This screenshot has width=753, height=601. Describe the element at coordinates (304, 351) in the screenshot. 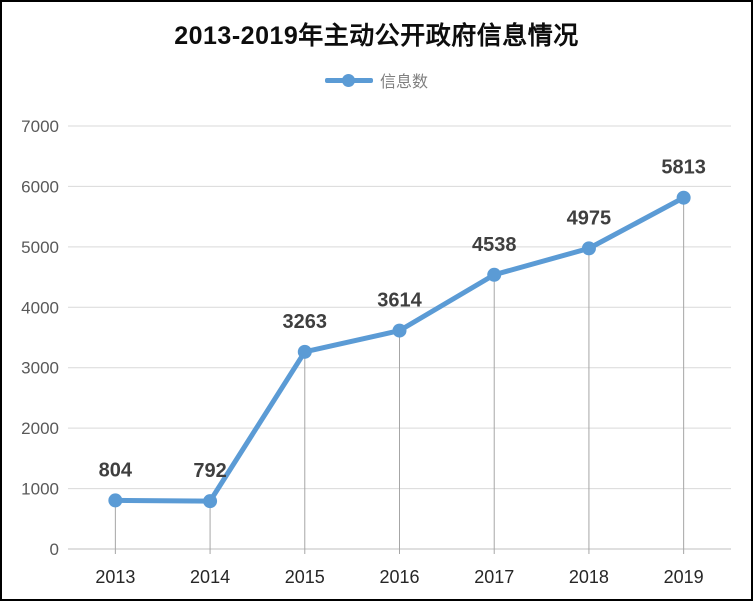

I see `data-point-2015` at that location.